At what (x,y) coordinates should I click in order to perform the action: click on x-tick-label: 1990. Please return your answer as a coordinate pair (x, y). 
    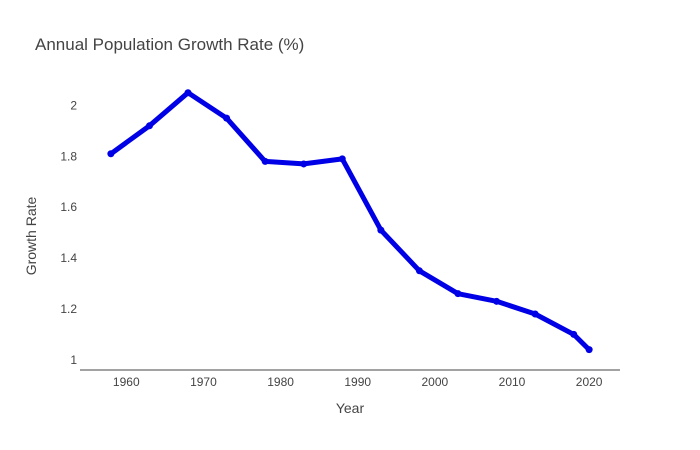
    Looking at the image, I should click on (357, 382).